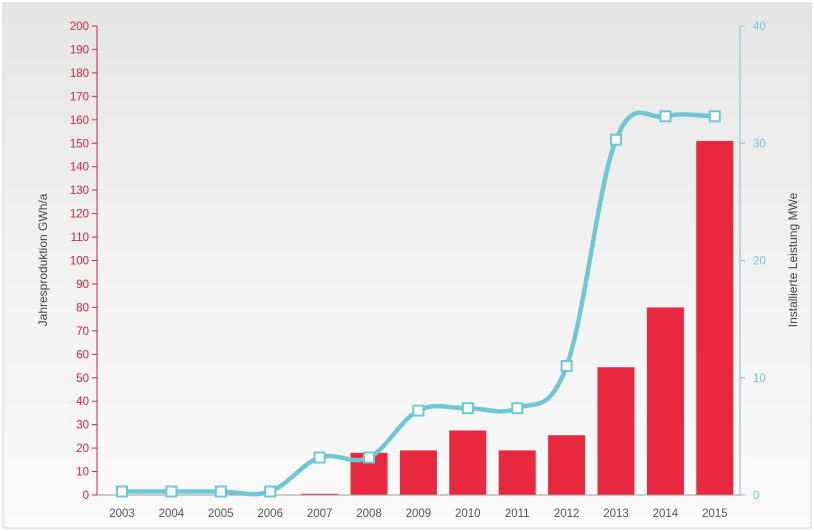 This screenshot has height=531, width=814. What do you see at coordinates (759, 262) in the screenshot?
I see `y-tick-right-label: 20` at bounding box center [759, 262].